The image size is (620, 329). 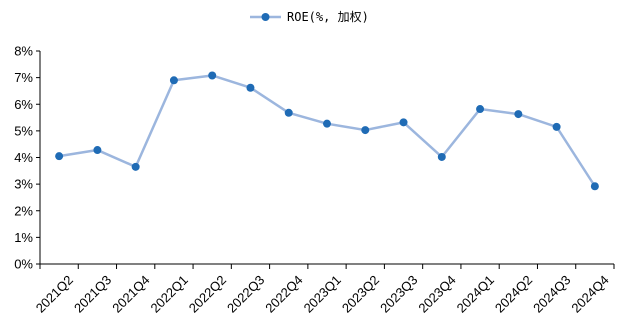 What do you see at coordinates (23, 237) in the screenshot?
I see `y-tick-label: 1%` at bounding box center [23, 237].